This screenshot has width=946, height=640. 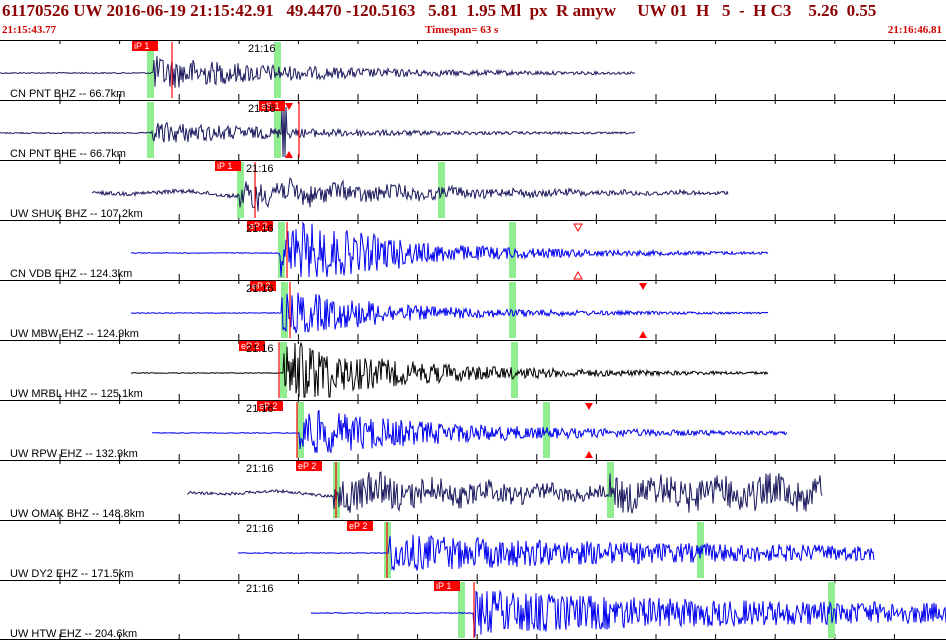 I want to click on trace-row: eS 121:16 CN PNT BHE -- 66.7km, so click(x=473, y=130).